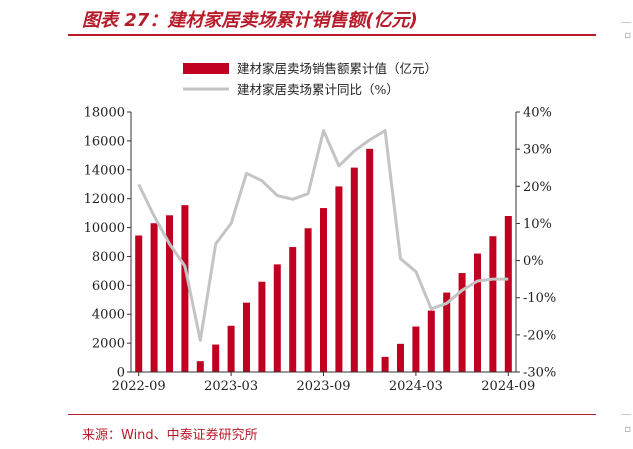 The width and height of the screenshot is (633, 449). I want to click on right-tick-label: -30%, so click(539, 373).